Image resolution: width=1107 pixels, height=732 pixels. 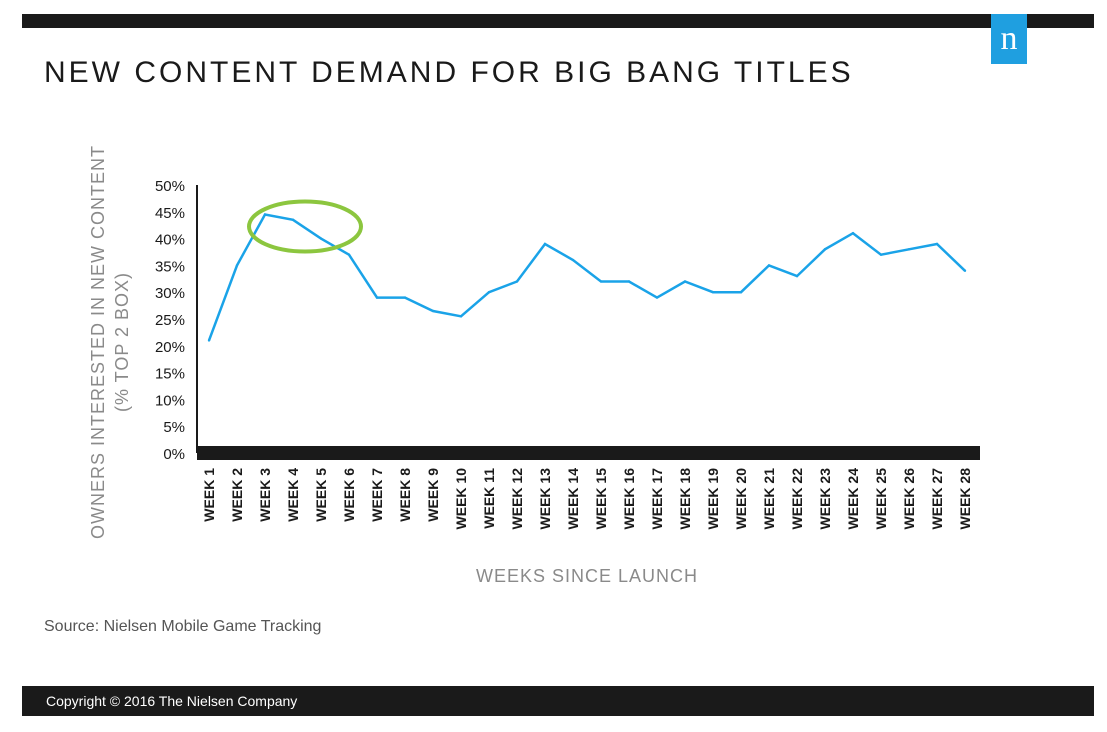 I want to click on x-tick-label: WEEK 25, so click(x=881, y=499).